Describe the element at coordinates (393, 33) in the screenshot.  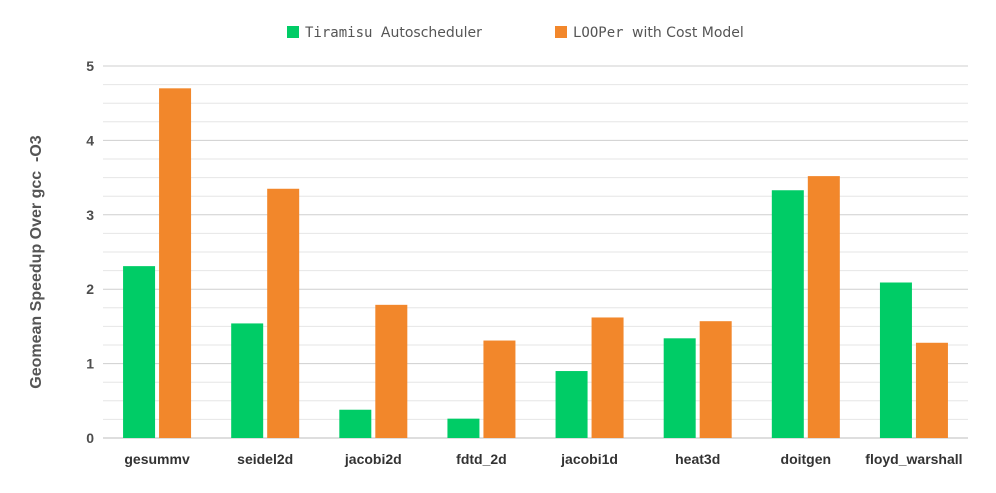
I see `legend-label-tiramisu: Tiramisu Autoscheduler` at that location.